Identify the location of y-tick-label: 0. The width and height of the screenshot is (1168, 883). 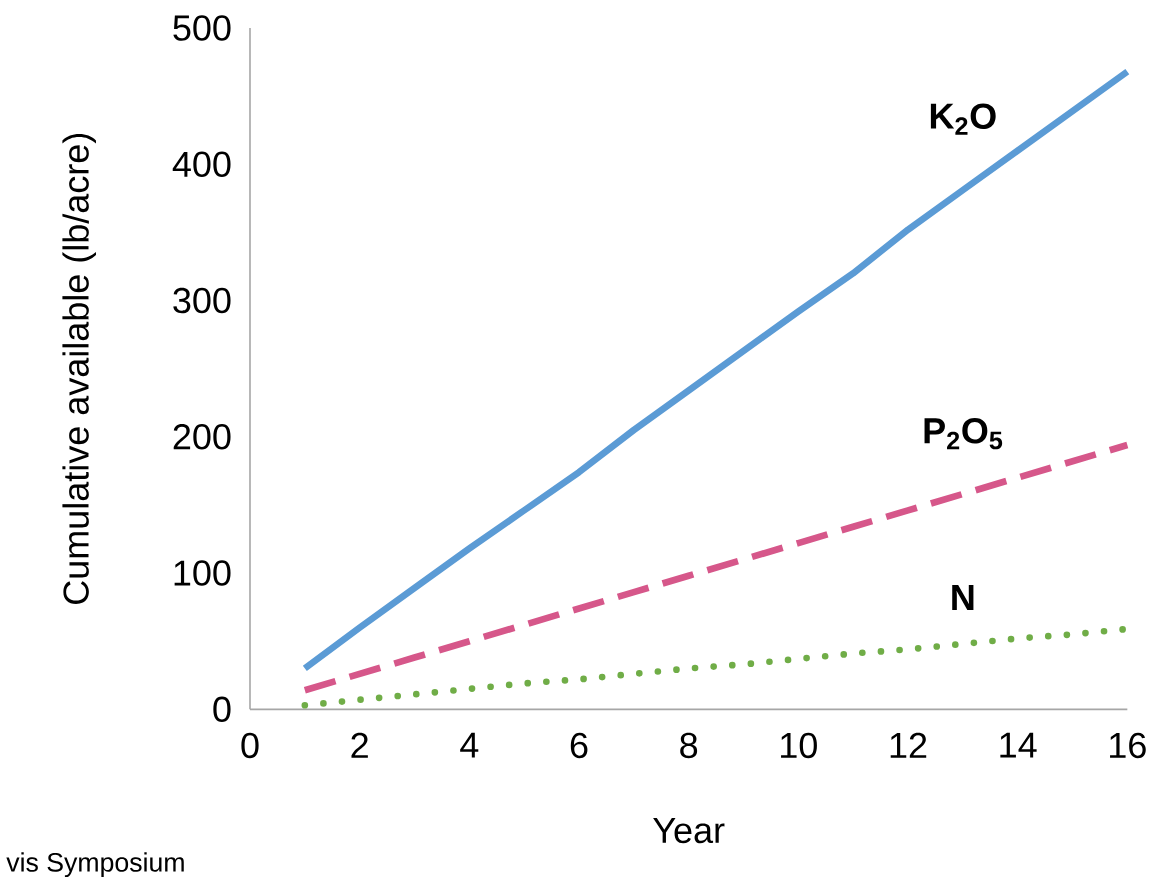
(222, 709).